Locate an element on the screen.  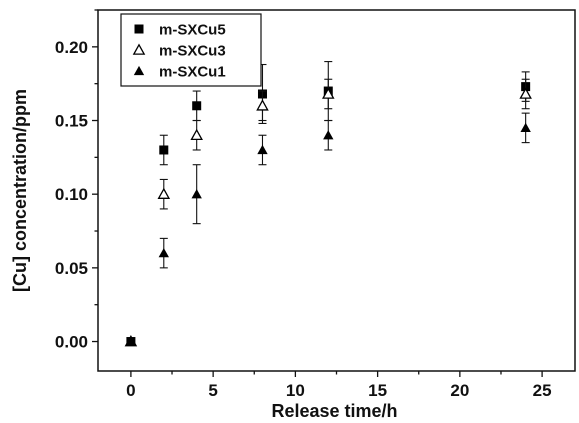
x-tick-label: 0 is located at coordinates (130, 390).